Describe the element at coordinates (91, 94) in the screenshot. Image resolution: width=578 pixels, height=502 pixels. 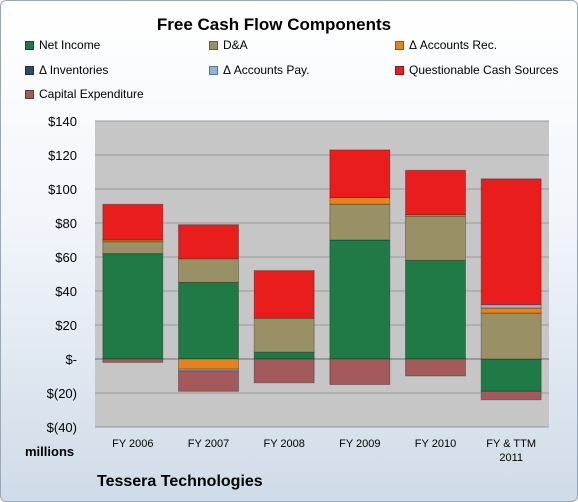
I see `legend-label: Capital Expenditure` at that location.